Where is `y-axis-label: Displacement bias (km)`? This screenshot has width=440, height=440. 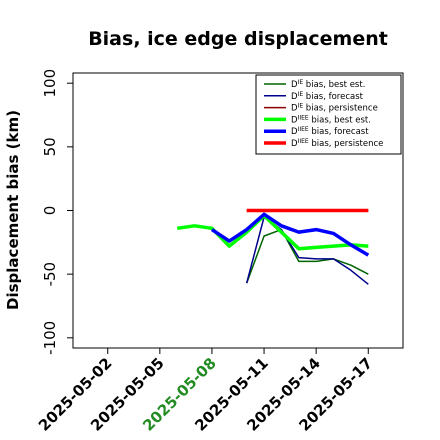
y-axis-label: Displacement bias (km) is located at coordinates (13, 210).